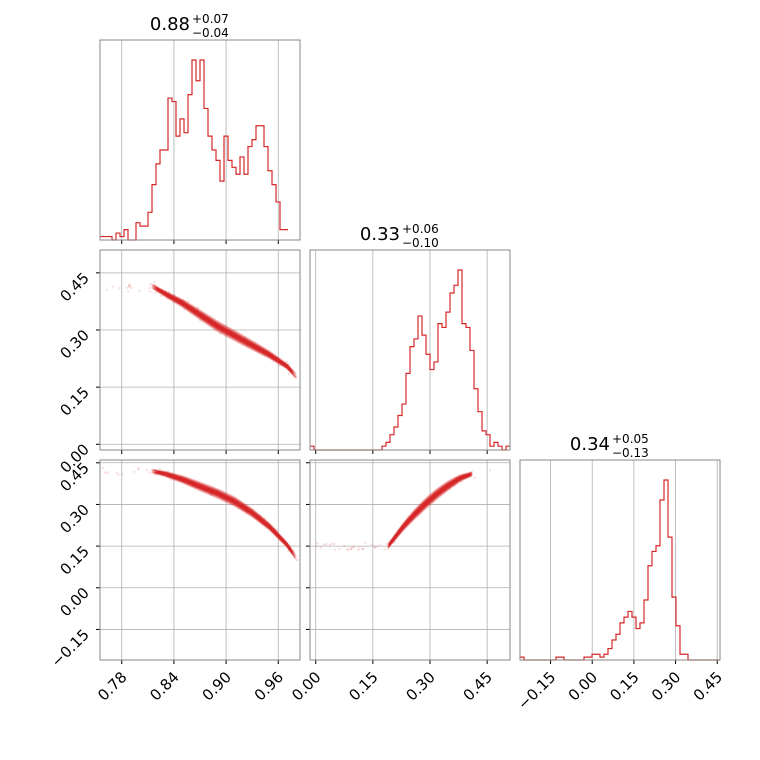 Image resolution: width=760 pixels, height=760 pixels. What do you see at coordinates (380, 234) in the screenshot?
I see `param-title-median: 0.33` at bounding box center [380, 234].